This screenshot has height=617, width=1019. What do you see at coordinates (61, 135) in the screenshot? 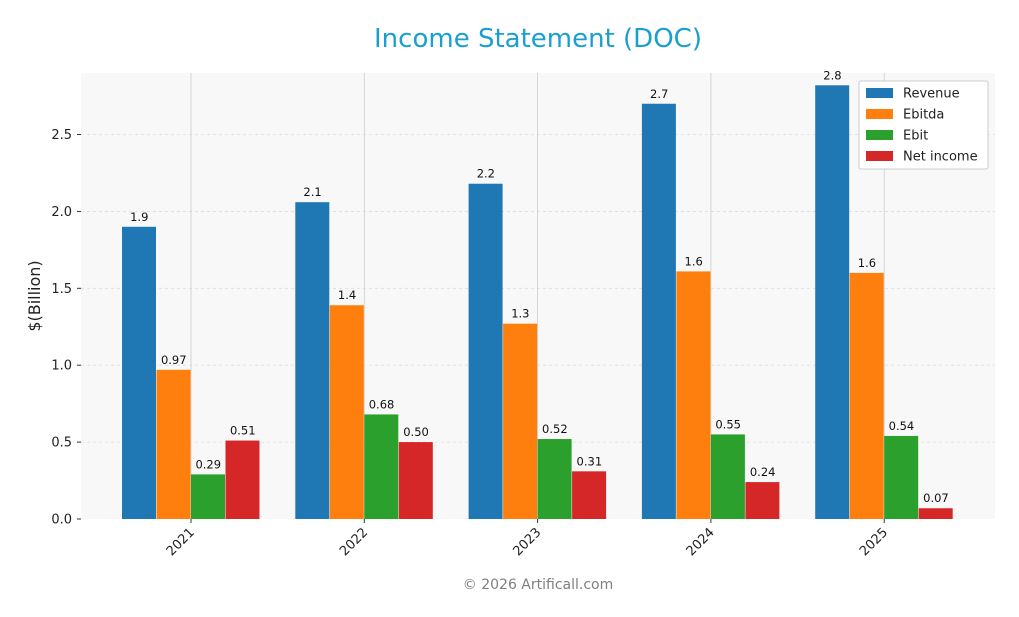
I see `y-tick-label: 2.5` at bounding box center [61, 135].